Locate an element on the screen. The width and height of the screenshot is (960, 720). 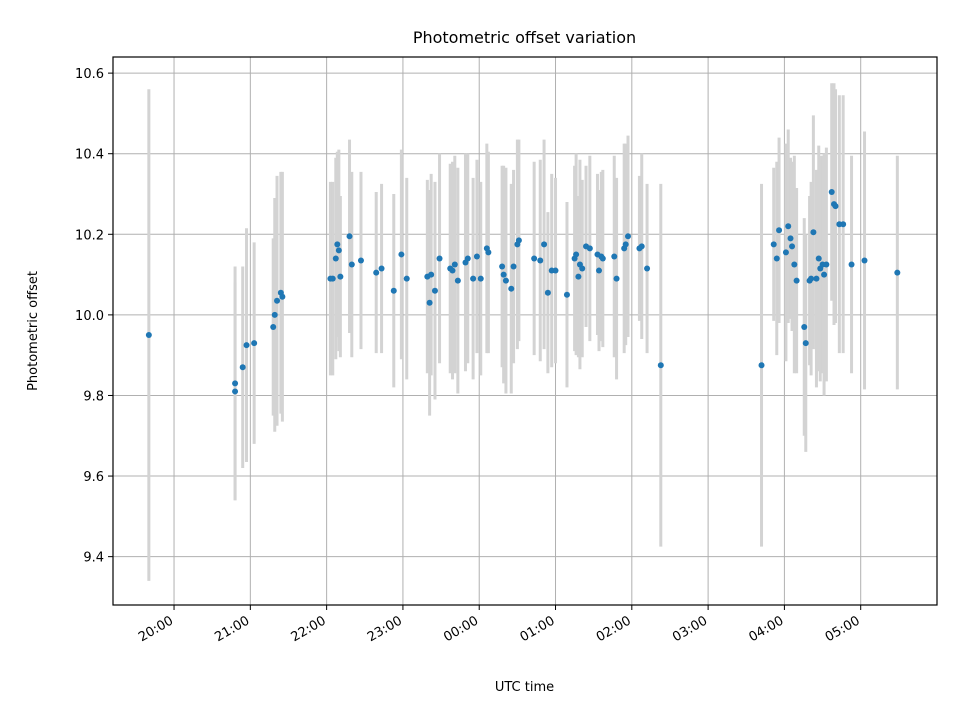
x-tick-label: 01:00 is located at coordinates (538, 629).